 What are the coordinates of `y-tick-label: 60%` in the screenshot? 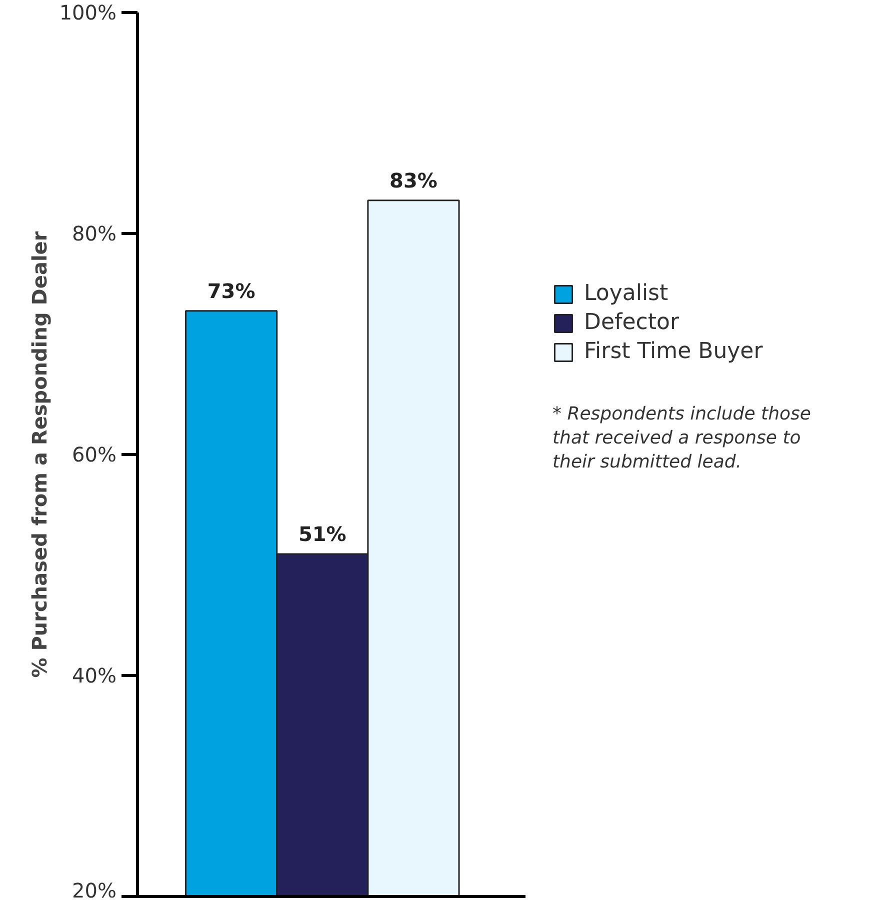 It's located at (94, 454).